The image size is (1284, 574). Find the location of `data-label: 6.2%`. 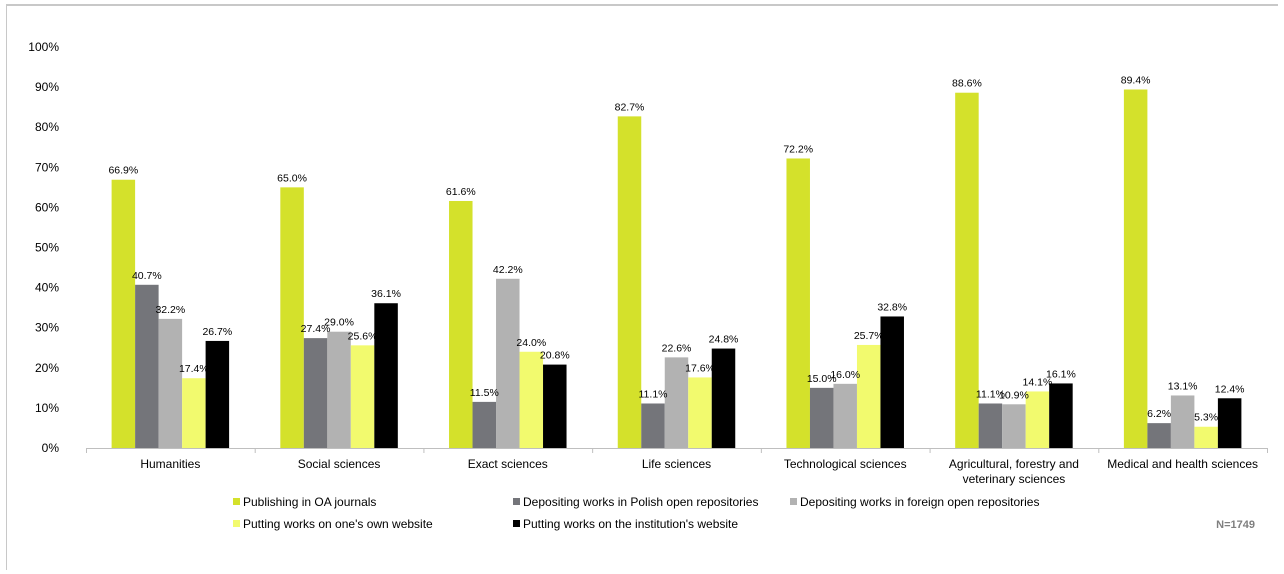

data-label: 6.2% is located at coordinates (1159, 414).